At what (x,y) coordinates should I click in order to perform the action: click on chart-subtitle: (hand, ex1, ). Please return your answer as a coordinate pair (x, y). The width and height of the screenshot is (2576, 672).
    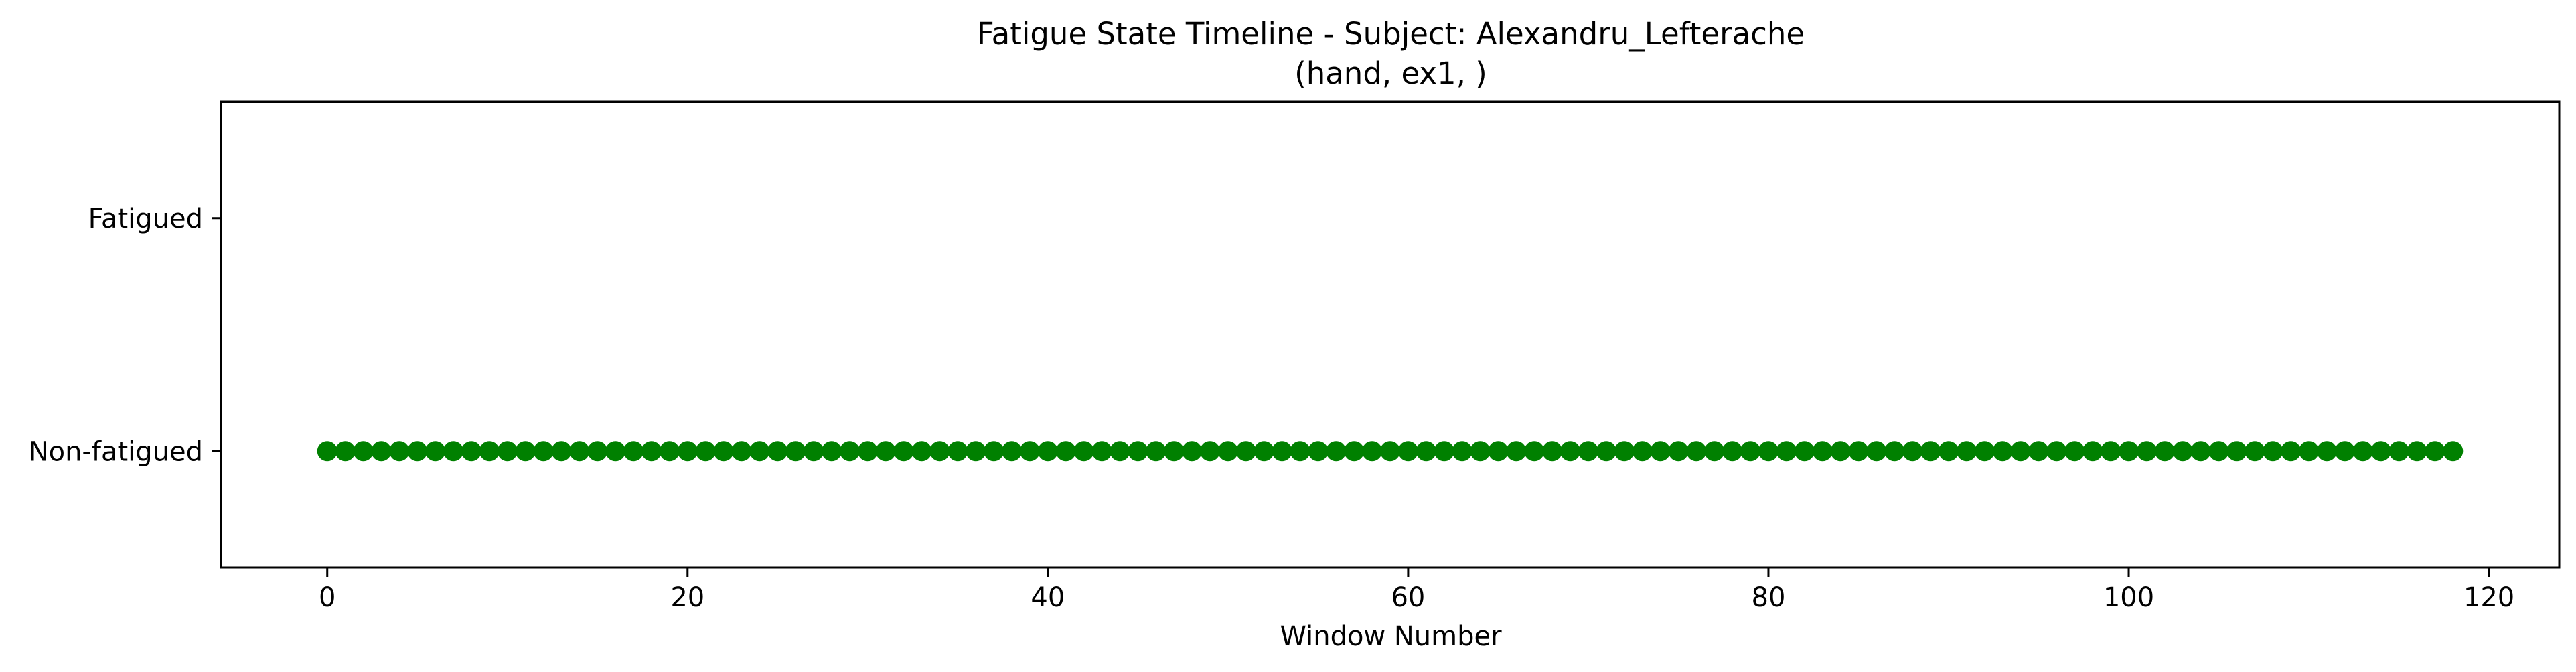
    Looking at the image, I should click on (1390, 73).